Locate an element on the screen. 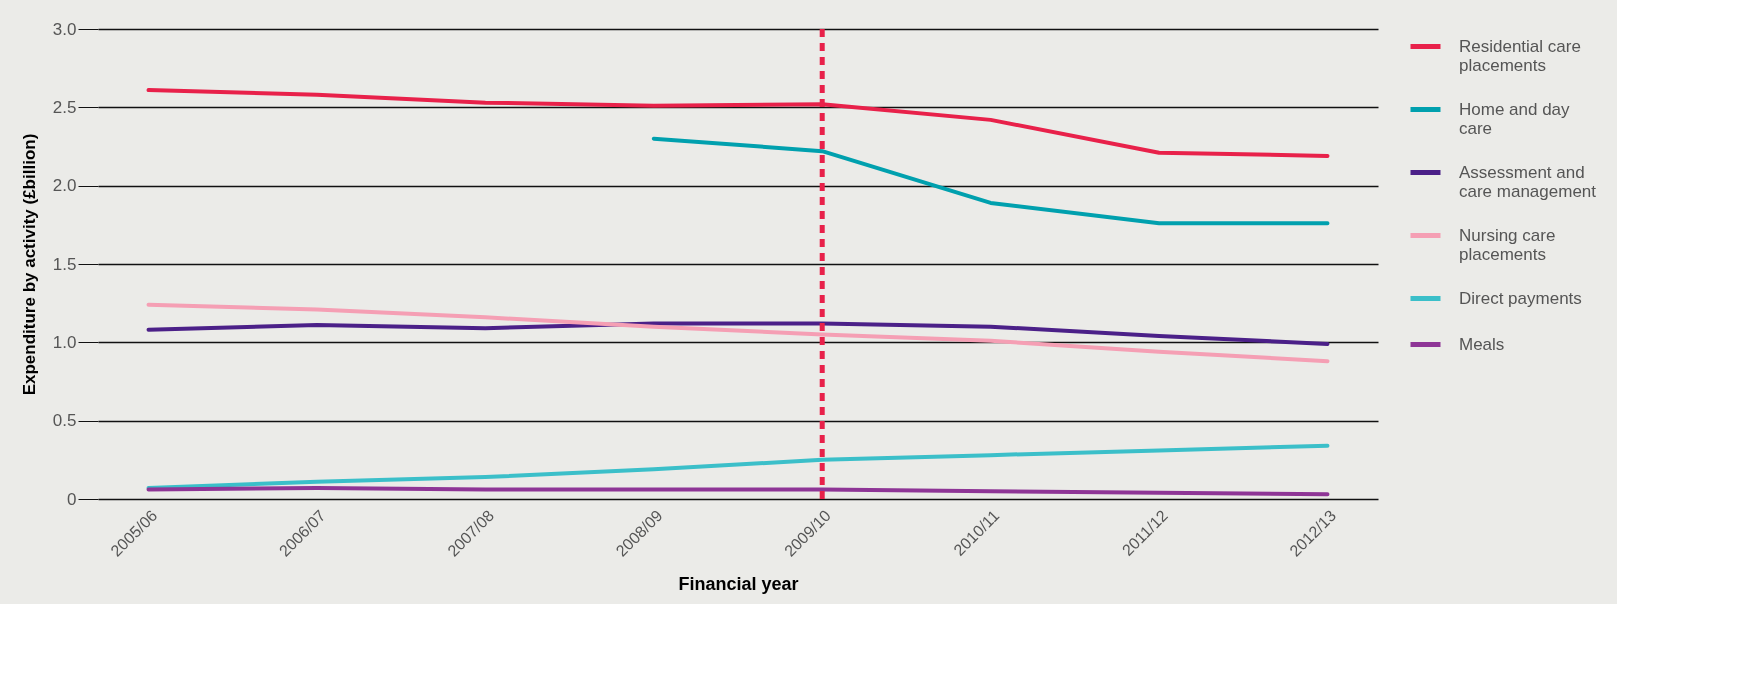 The image size is (1758, 682). legend-label: Home and day care is located at coordinates (1515, 118).